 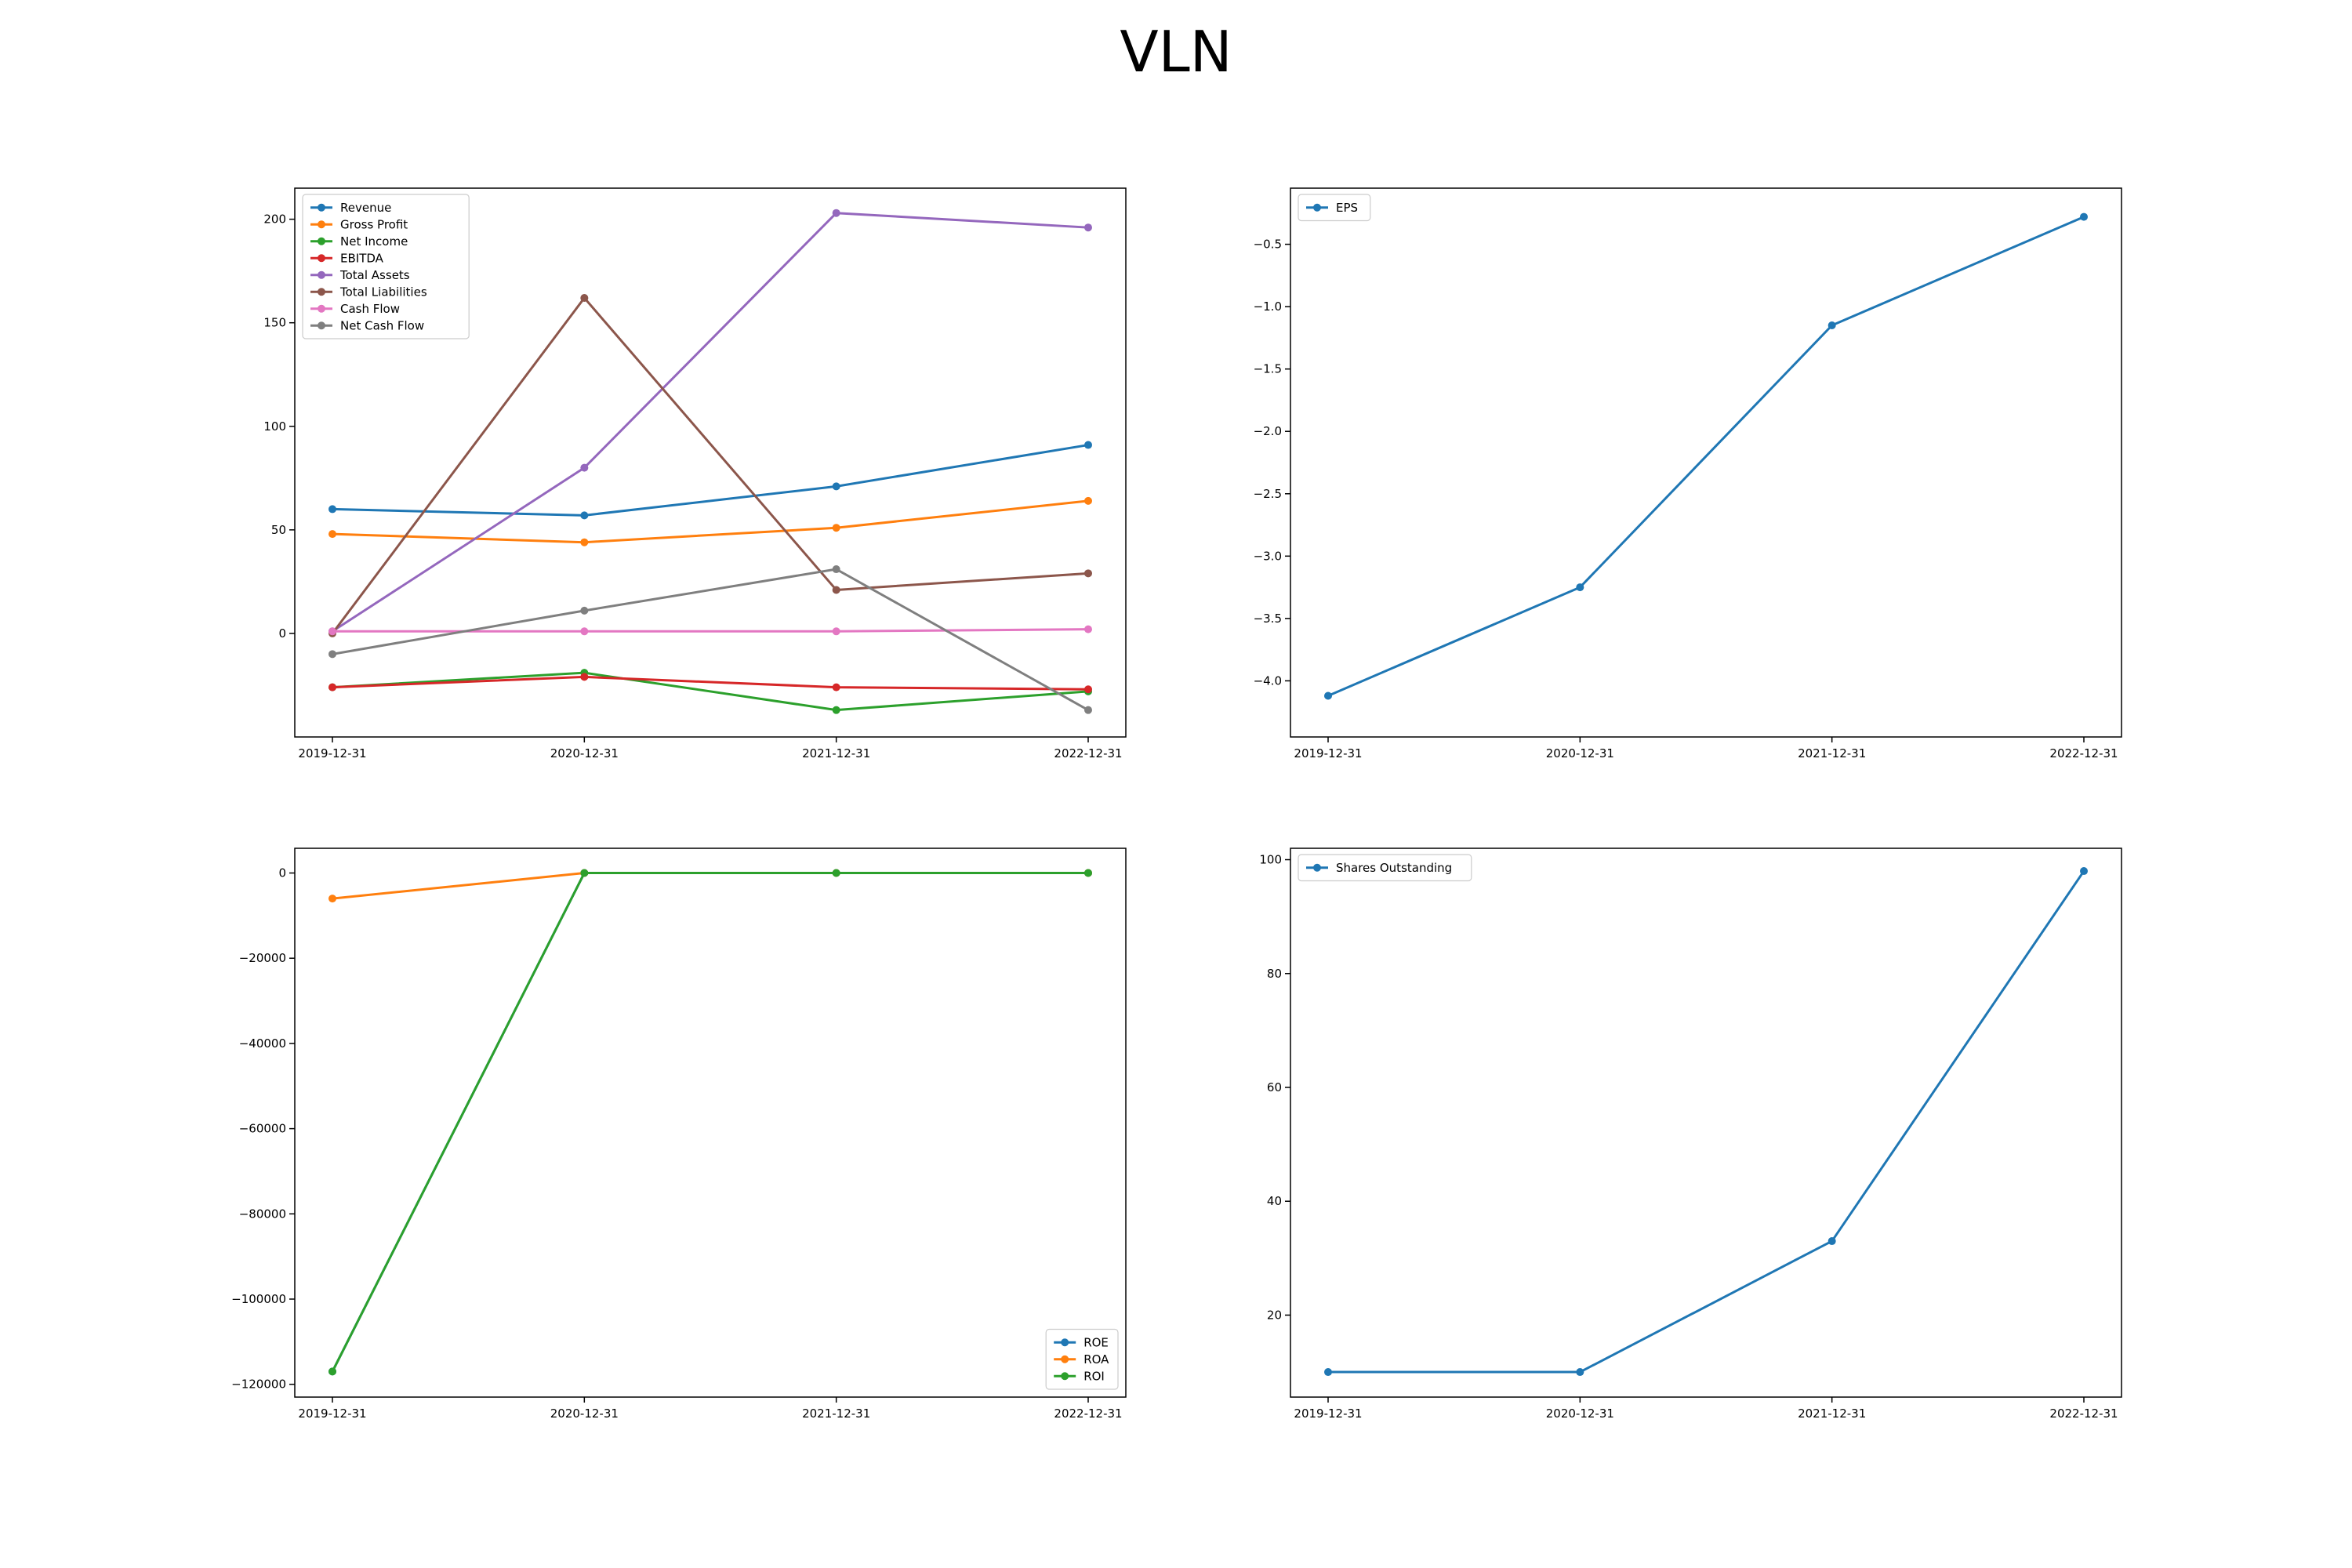 I want to click on y-tick-label: −3.0, so click(x=1268, y=556).